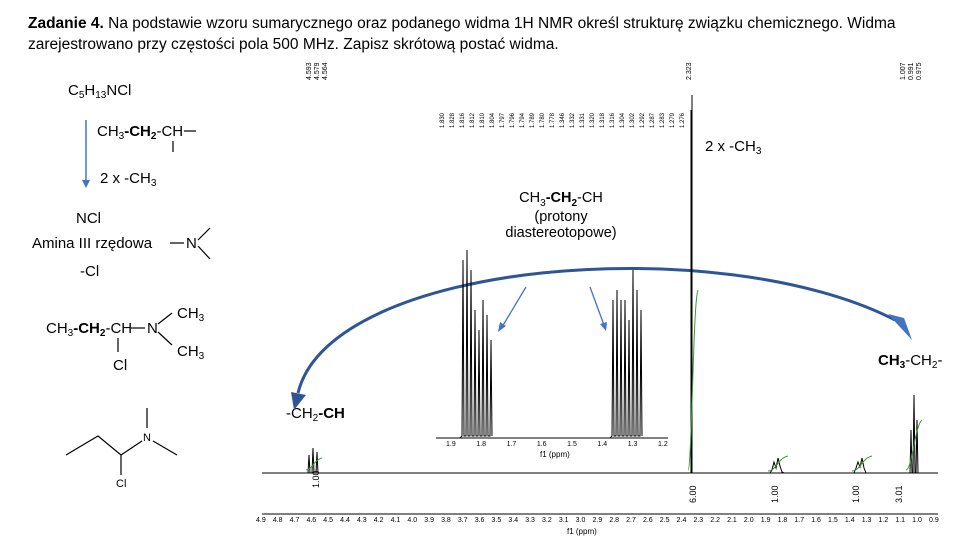 Image resolution: width=960 pixels, height=540 pixels. Describe the element at coordinates (165, 318) in the screenshot. I see `final-bond-n-ch3-top` at that location.